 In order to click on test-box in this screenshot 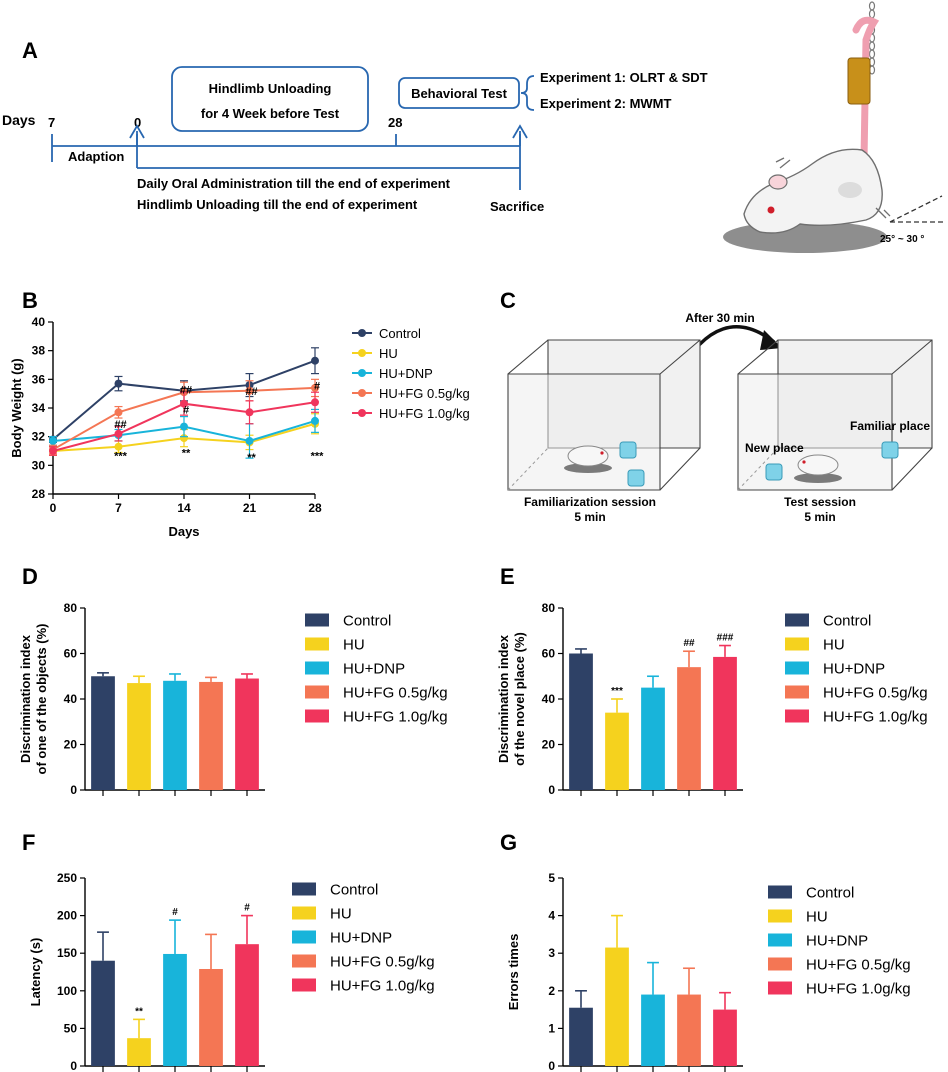, I will do `click(835, 415)`.